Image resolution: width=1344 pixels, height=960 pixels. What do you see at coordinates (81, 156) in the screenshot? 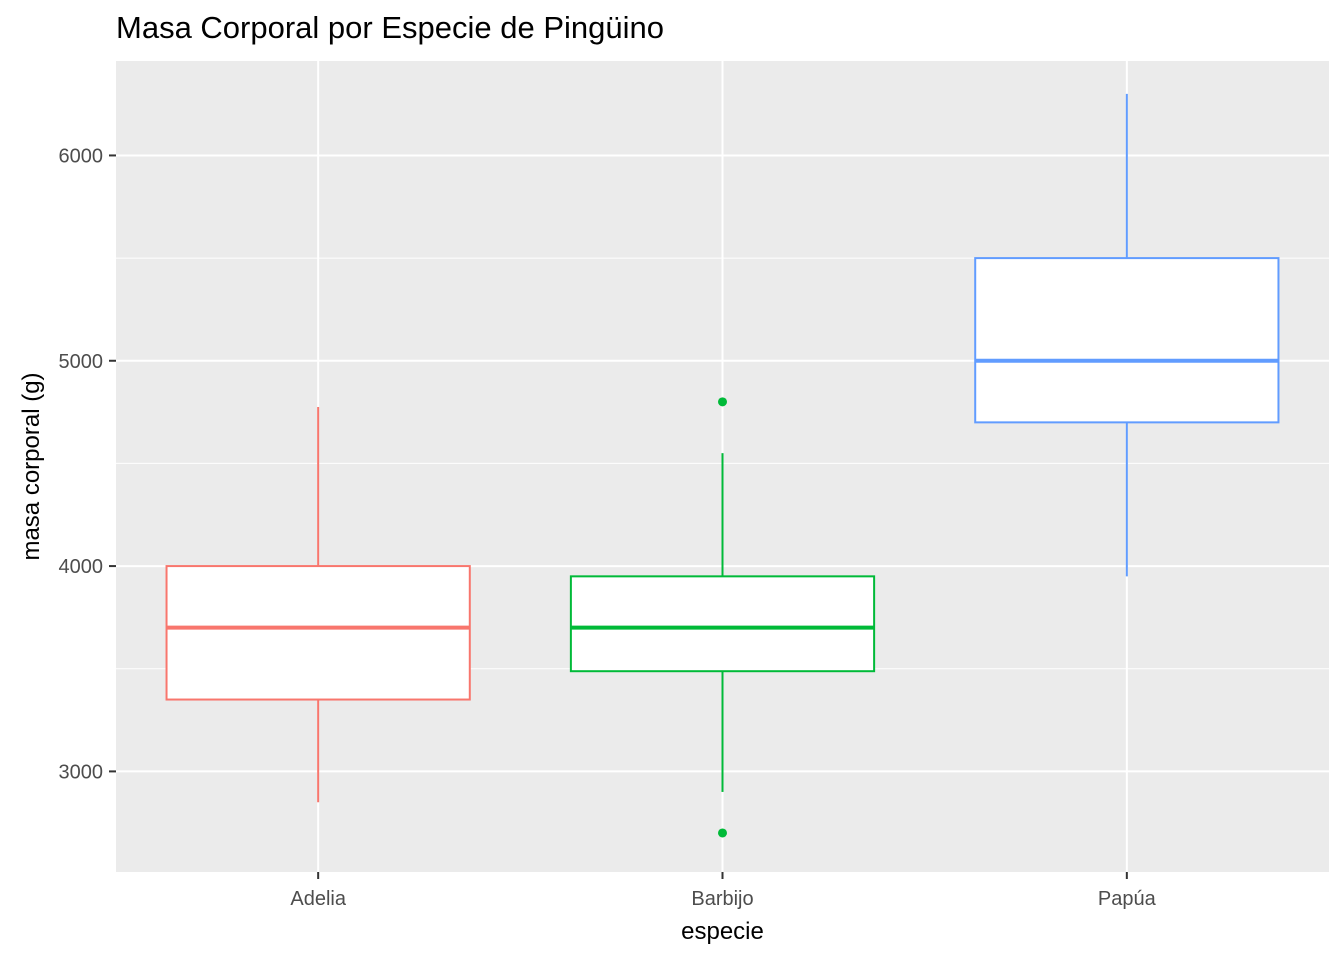
I see `y-tick-label: 6000` at bounding box center [81, 156].